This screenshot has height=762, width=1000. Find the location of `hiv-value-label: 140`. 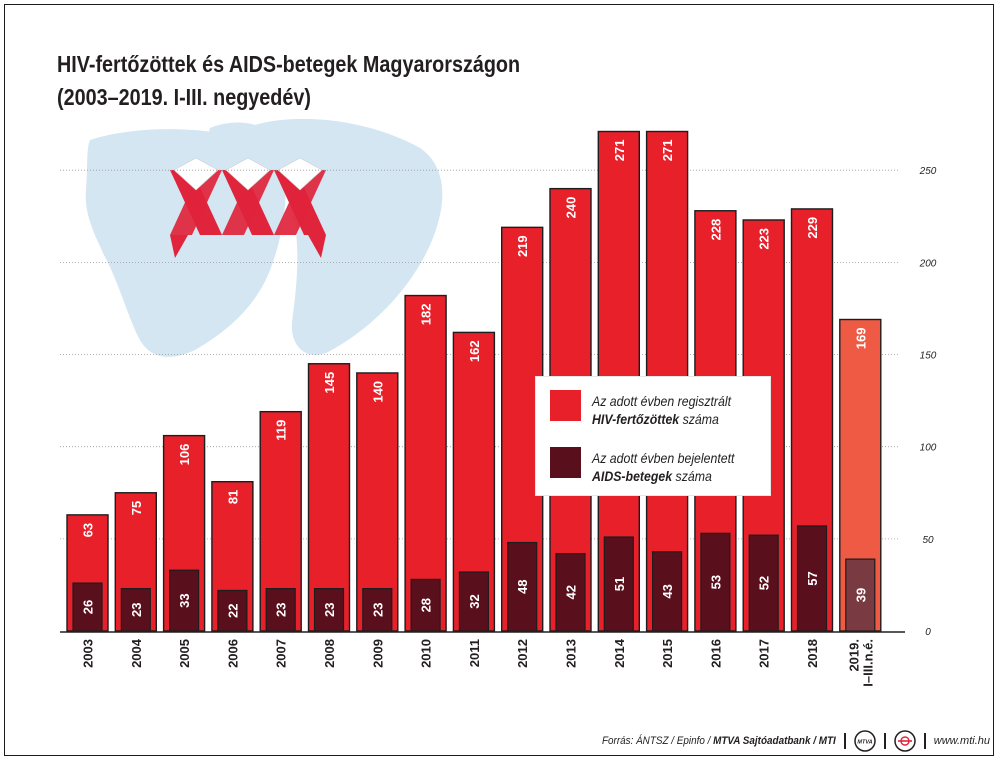

hiv-value-label: 140 is located at coordinates (377, 392).